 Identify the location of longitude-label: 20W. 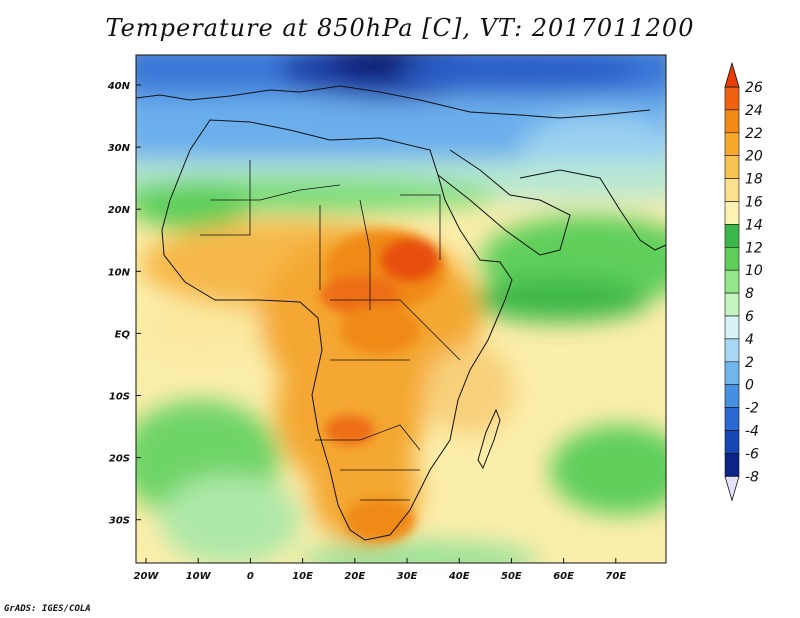
(147, 576).